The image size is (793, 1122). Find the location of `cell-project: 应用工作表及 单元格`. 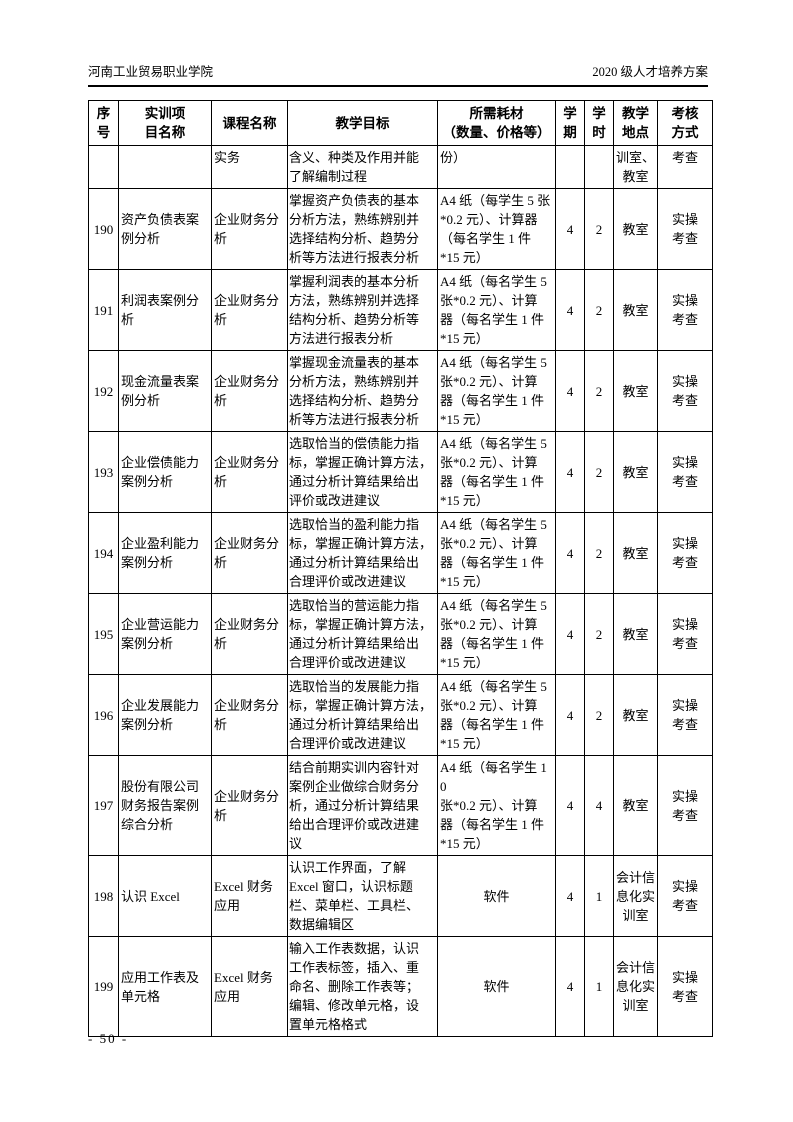

cell-project: 应用工作表及 单元格 is located at coordinates (165, 986).